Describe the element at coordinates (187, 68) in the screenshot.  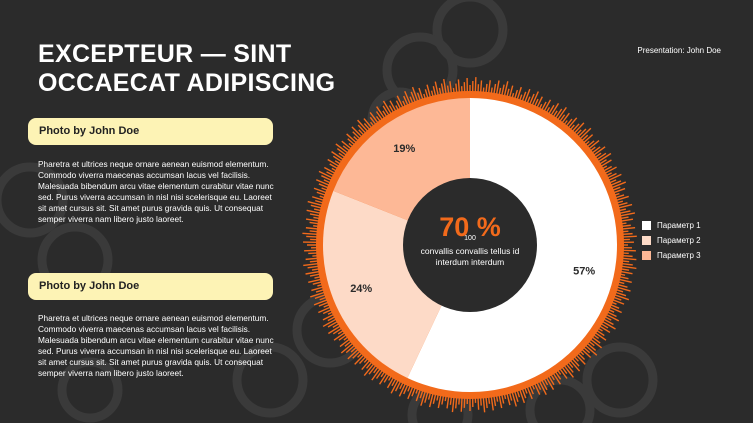
I see `slide-title: EXCEPTEUR — SINT OCCAECAT ADIPISCING` at that location.